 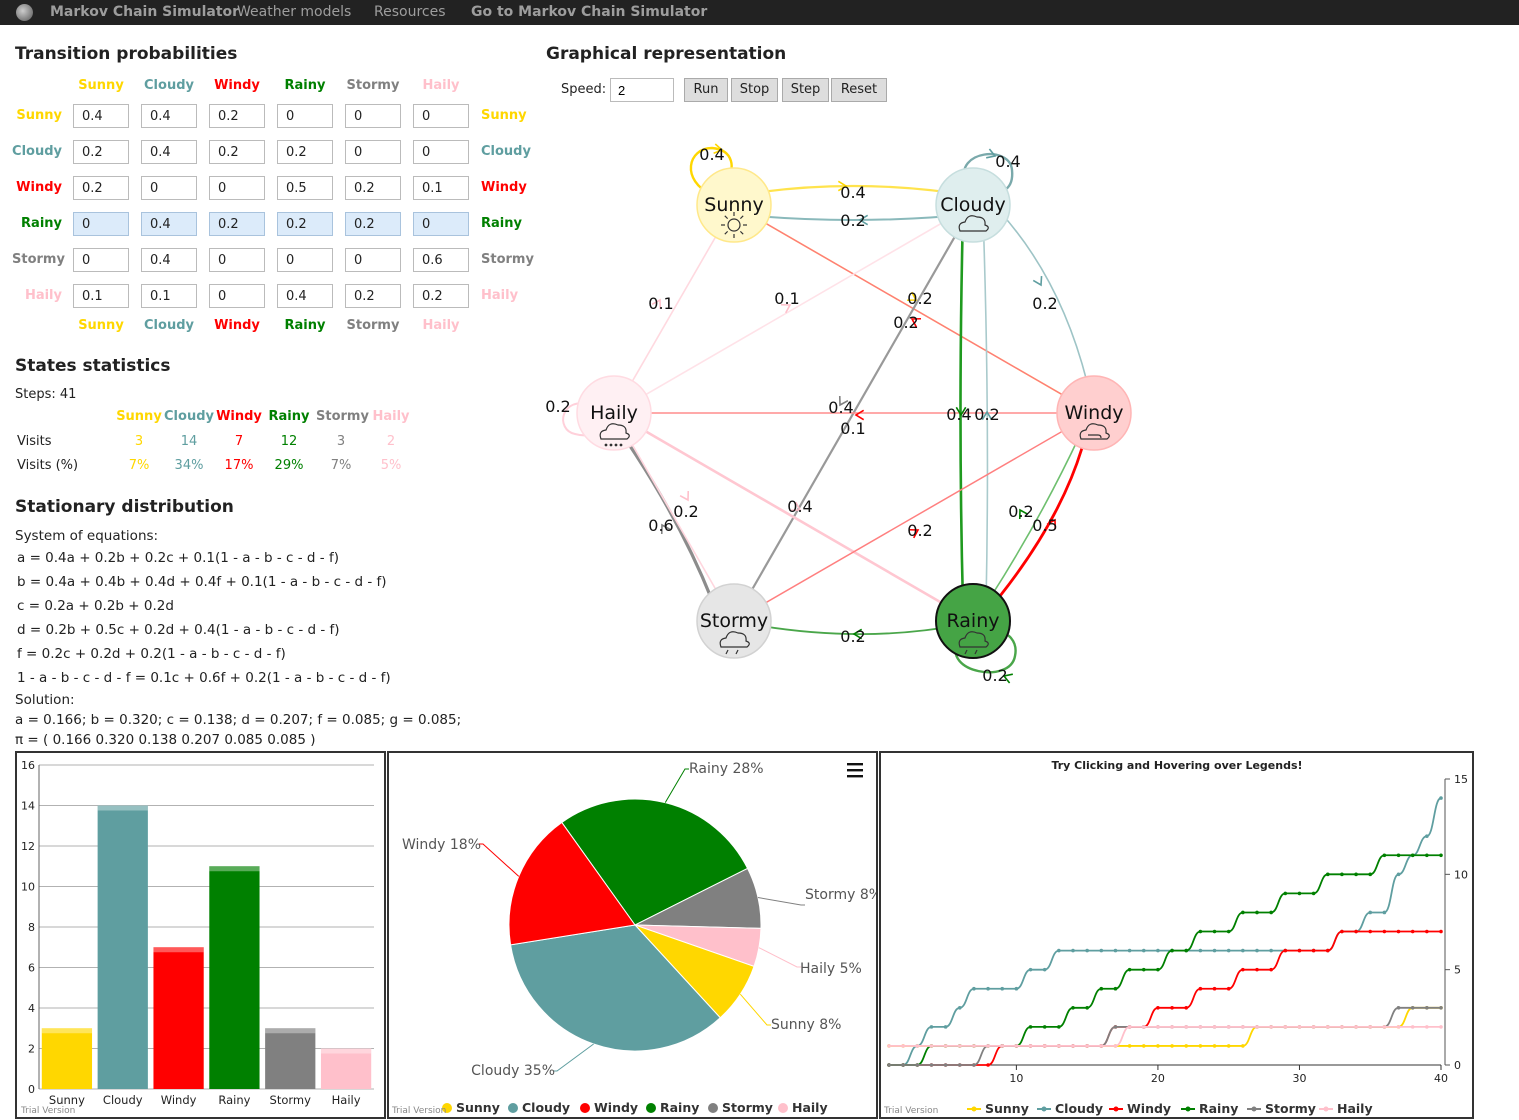 What do you see at coordinates (655, 862) in the screenshot?
I see `pie-slice-rainy` at bounding box center [655, 862].